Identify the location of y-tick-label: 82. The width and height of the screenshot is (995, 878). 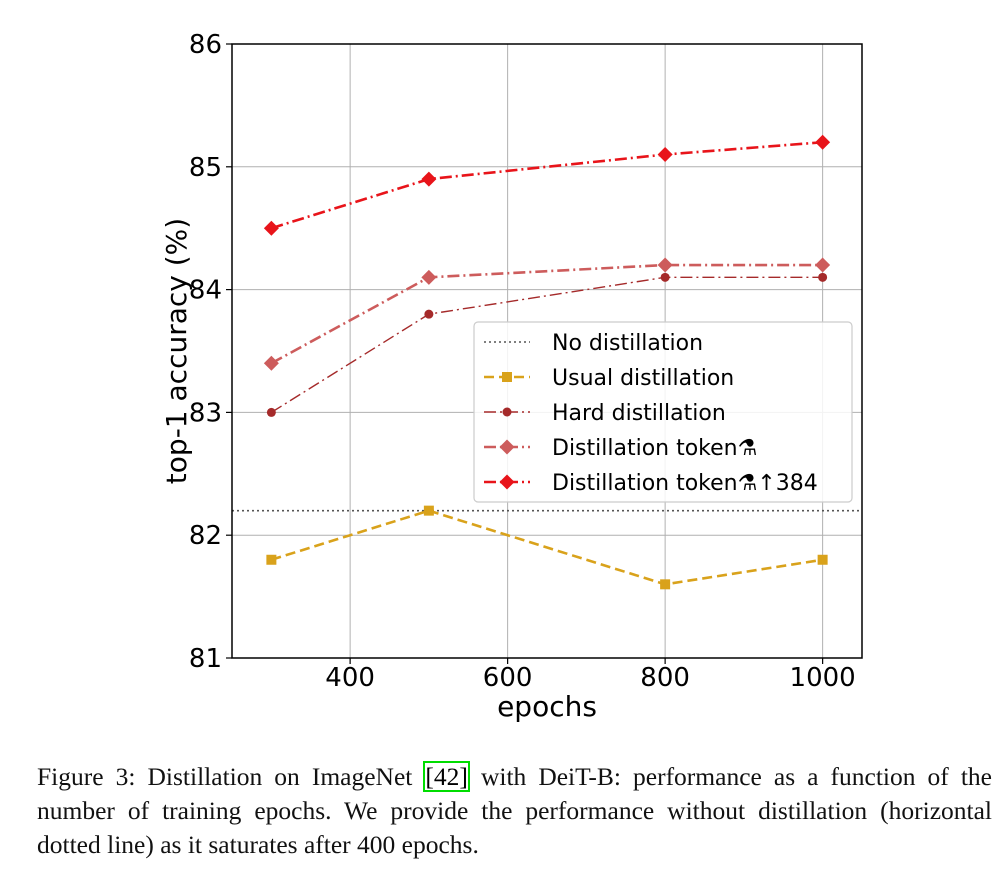
(205, 536).